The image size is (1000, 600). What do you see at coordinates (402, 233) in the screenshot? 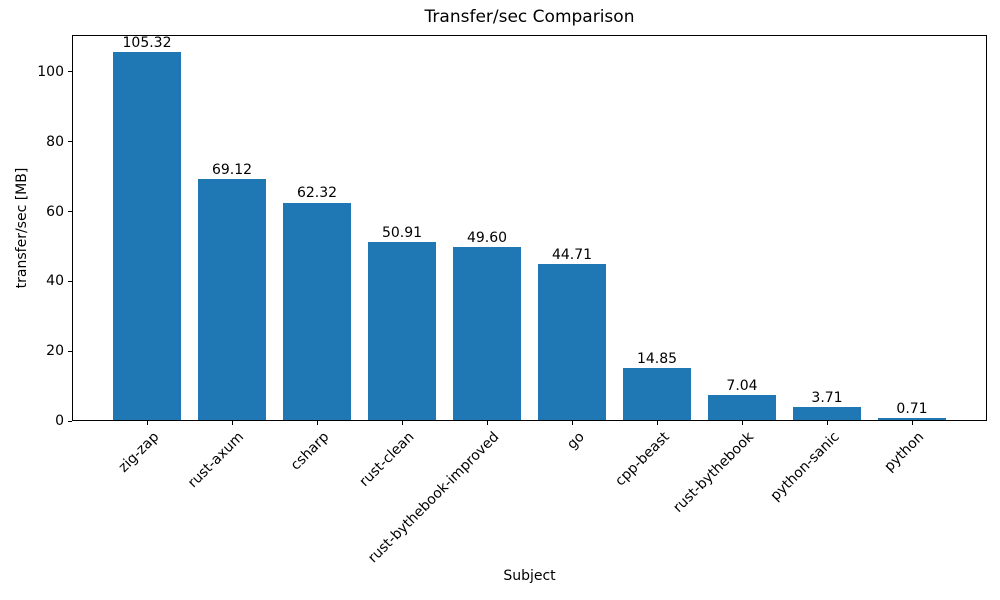
I see `bar-value-label: 50.91` at bounding box center [402, 233].